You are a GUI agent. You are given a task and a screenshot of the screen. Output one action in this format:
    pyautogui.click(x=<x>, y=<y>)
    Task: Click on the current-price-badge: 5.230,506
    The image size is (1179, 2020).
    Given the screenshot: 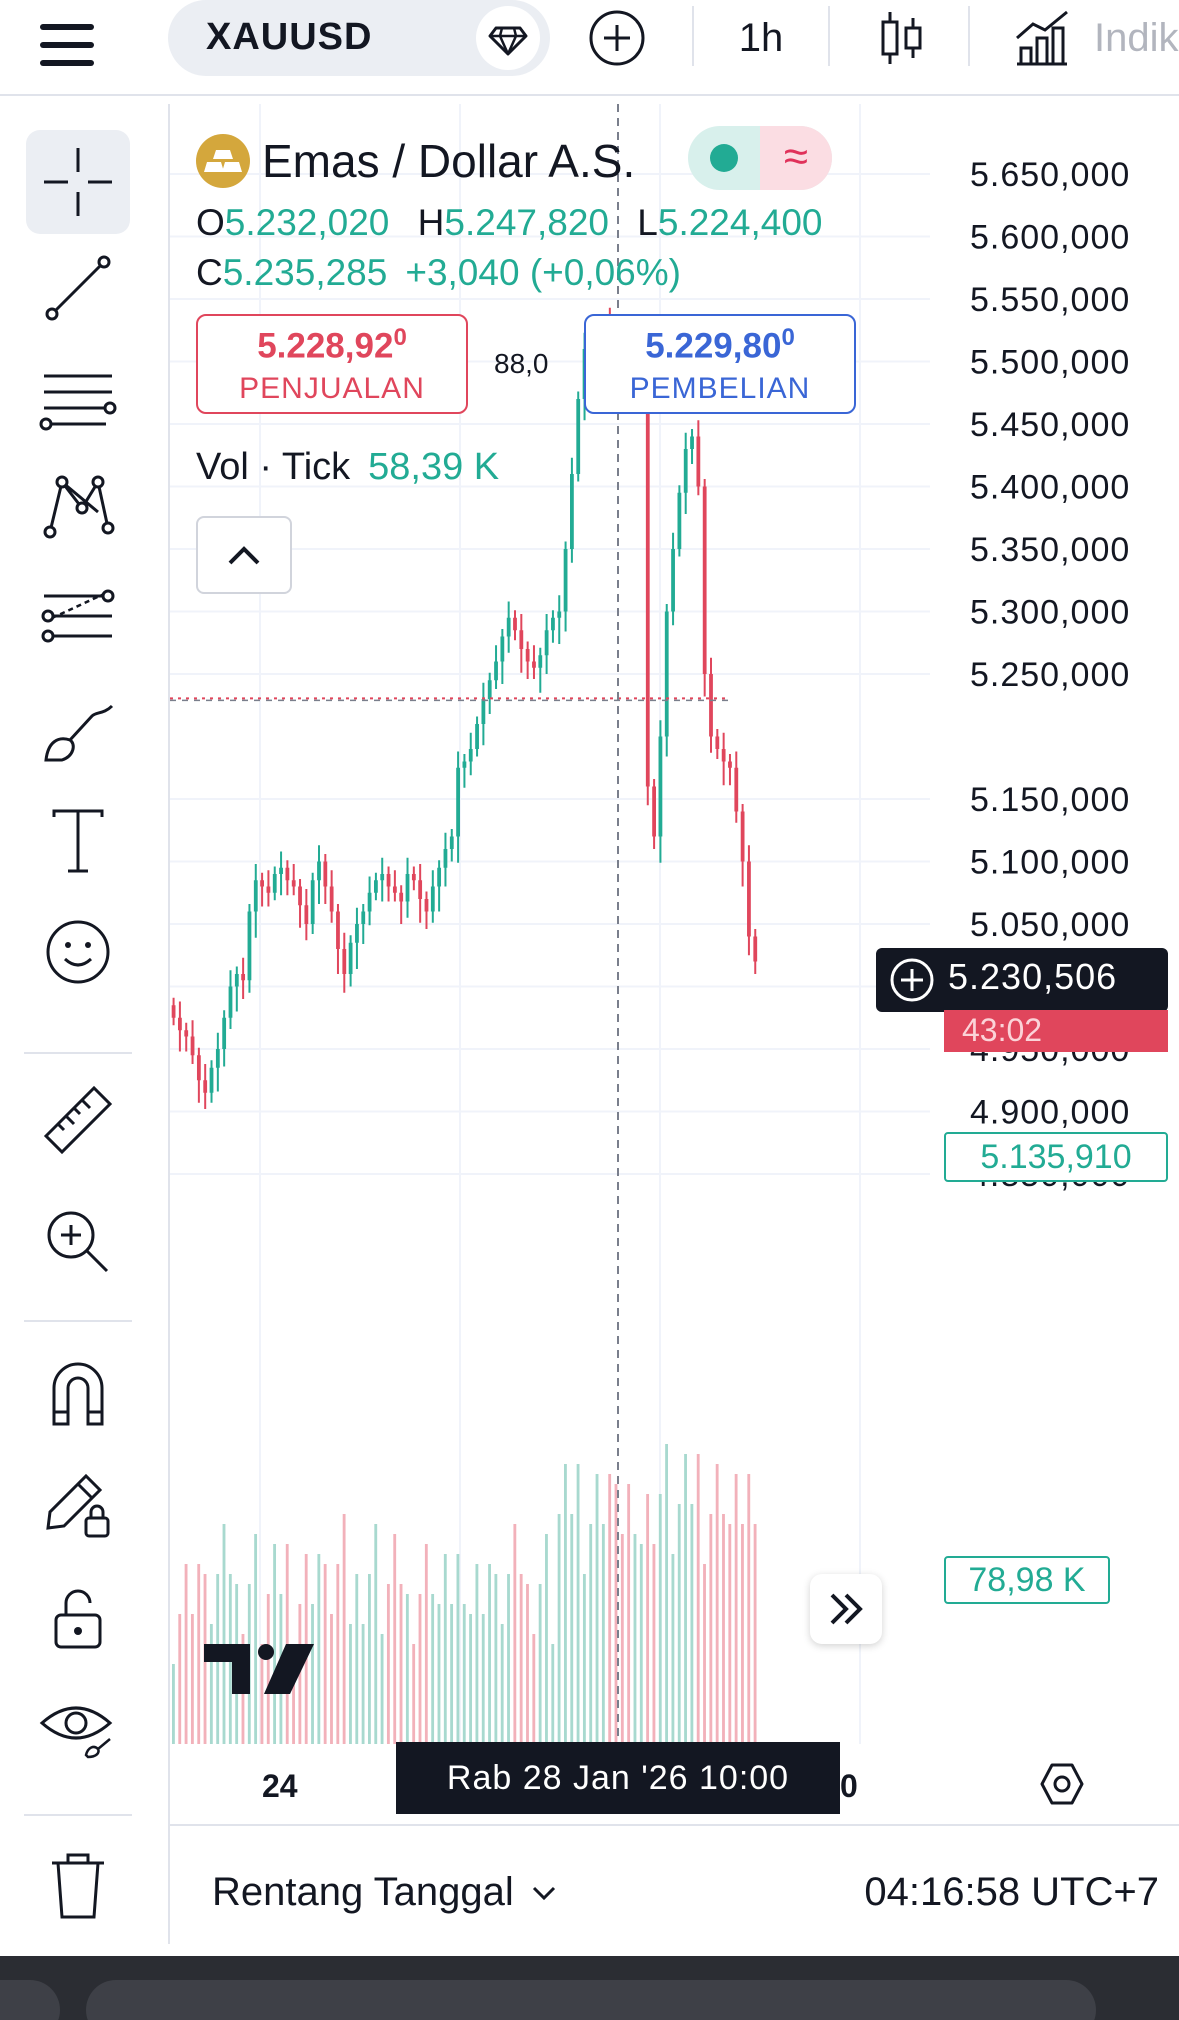 What is the action you would take?
    pyautogui.click(x=1022, y=980)
    